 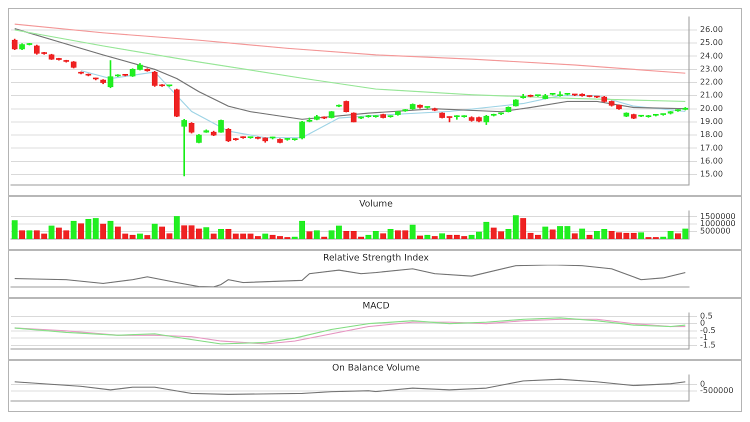 I want to click on y-tick-label: 20.00, so click(x=711, y=108).